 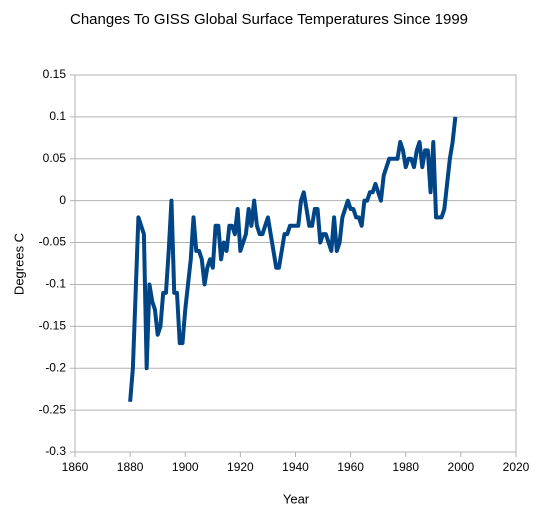 What do you see at coordinates (130, 467) in the screenshot?
I see `x-tick-label: 1880` at bounding box center [130, 467].